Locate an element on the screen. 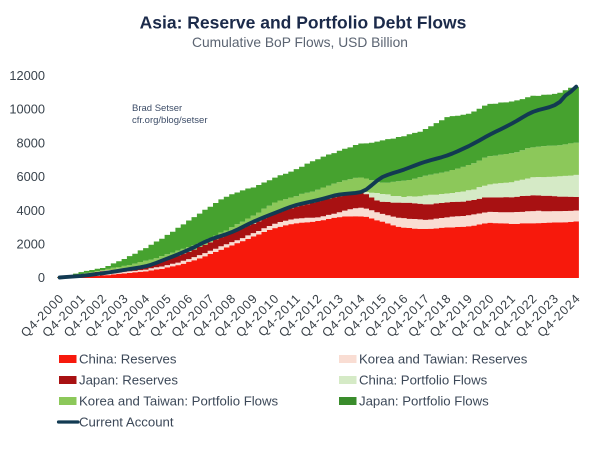  svg-text: 4000 is located at coordinates (31, 210).